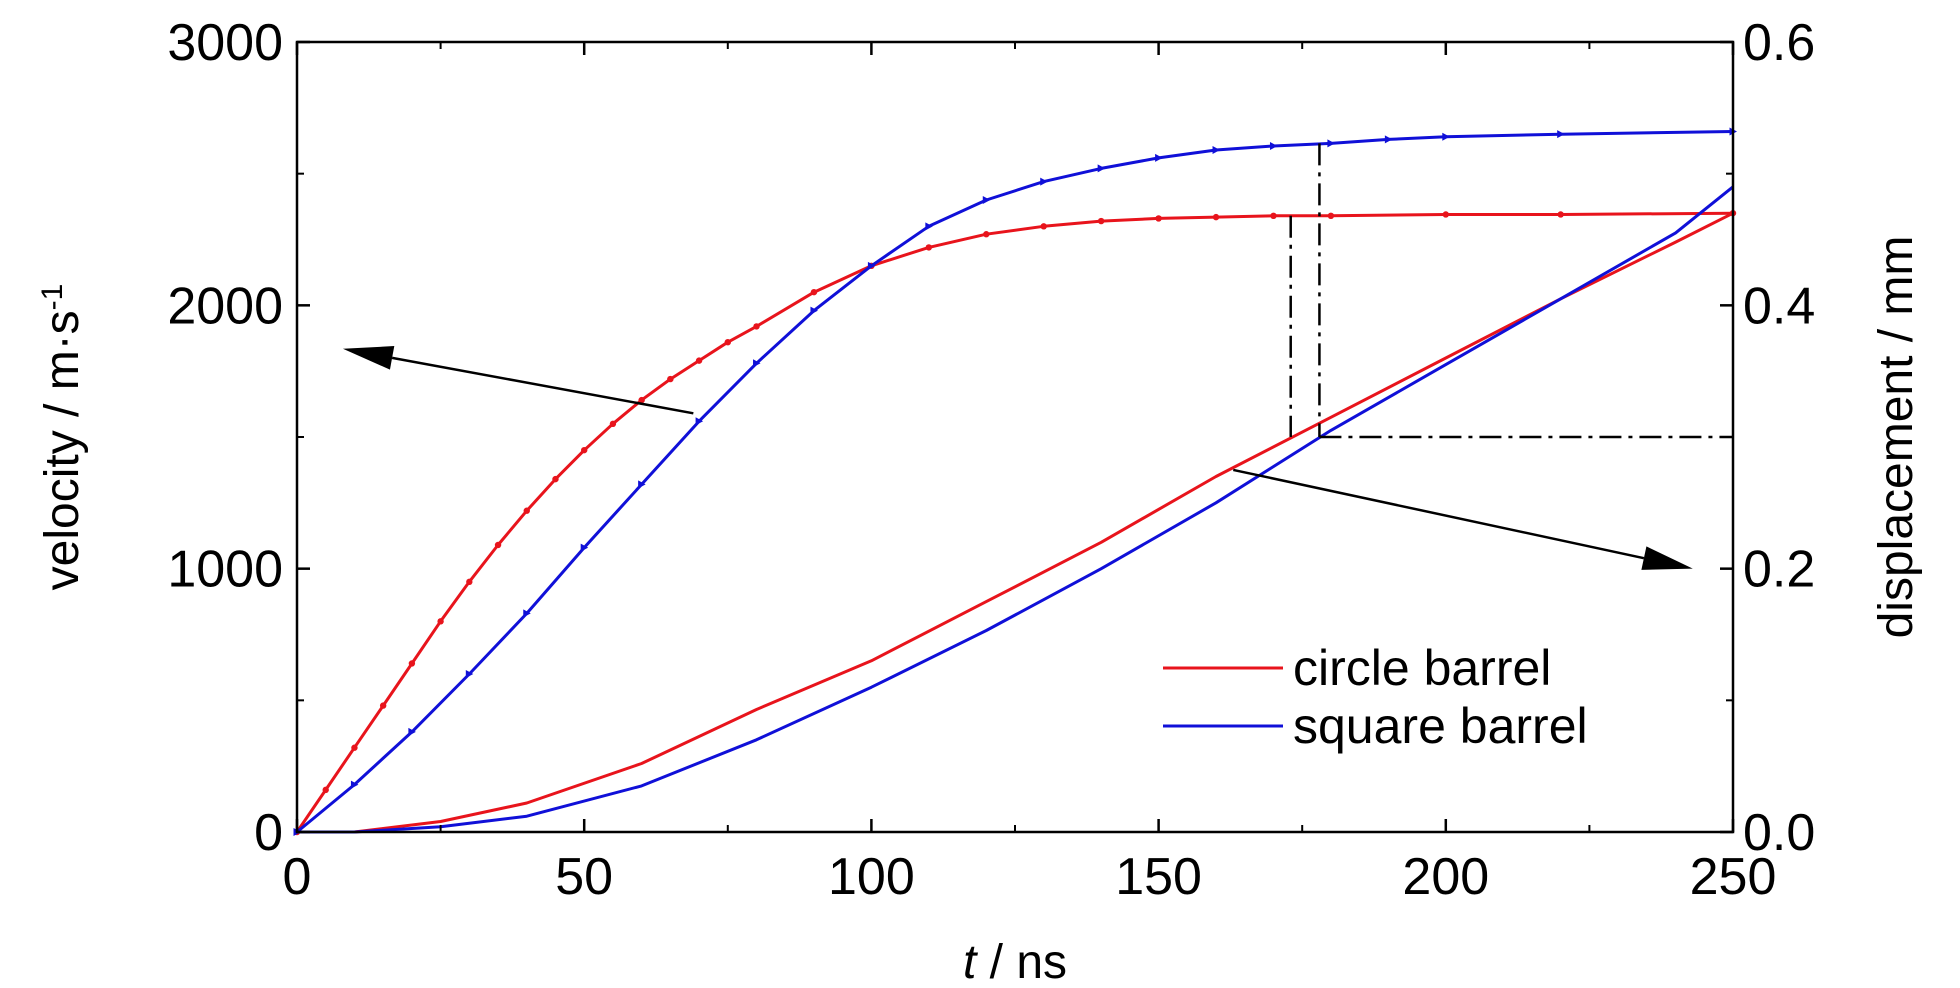 The width and height of the screenshot is (1960, 988). Describe the element at coordinates (62, 450) in the screenshot. I see `y-left-axis-label-text: velocity / m·s` at that location.